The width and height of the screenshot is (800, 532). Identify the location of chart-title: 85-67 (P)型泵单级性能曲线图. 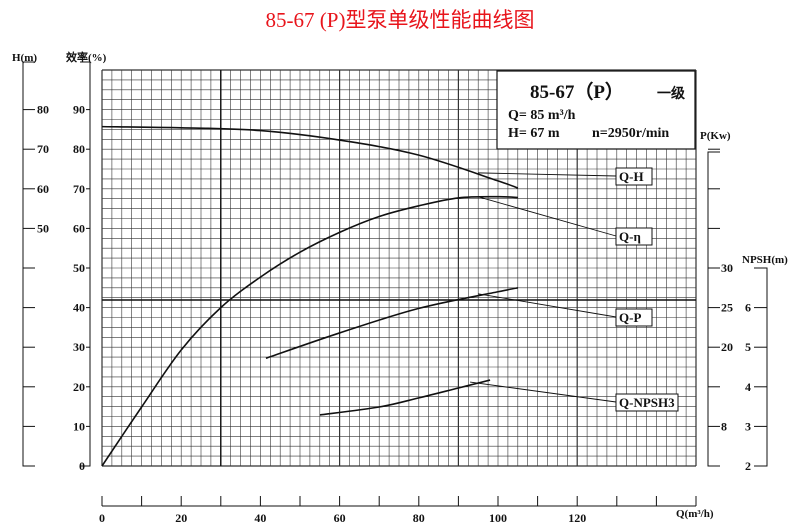
(400, 20).